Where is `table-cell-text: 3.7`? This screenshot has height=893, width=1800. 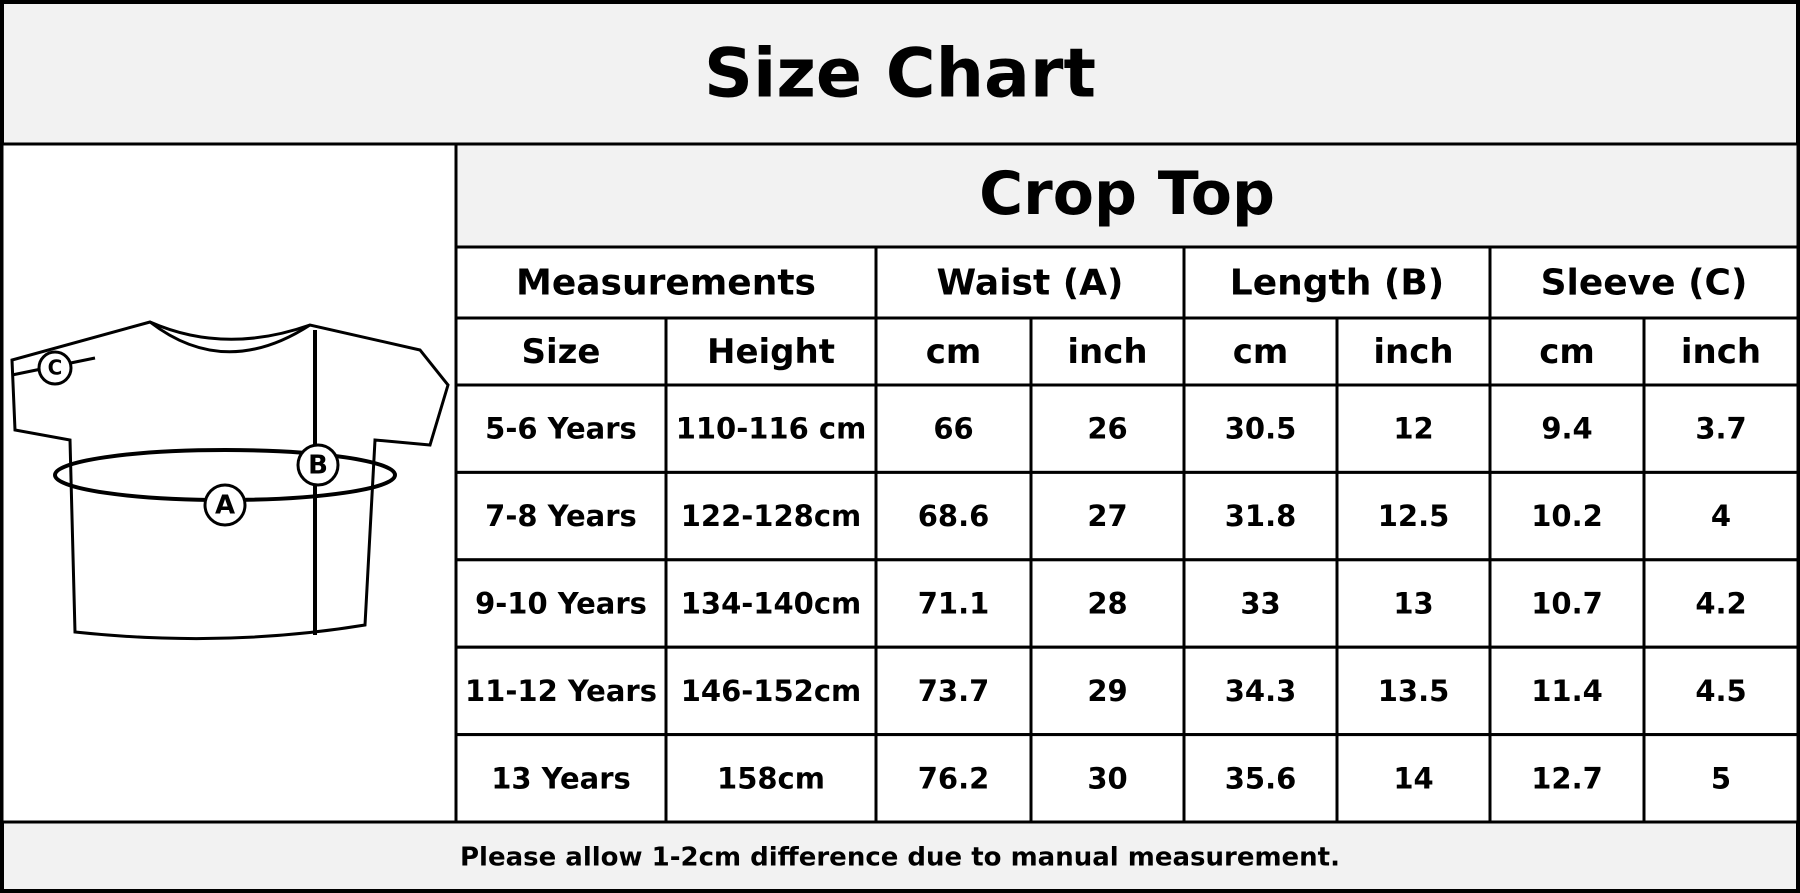
table-cell-text: 3.7 is located at coordinates (1720, 429).